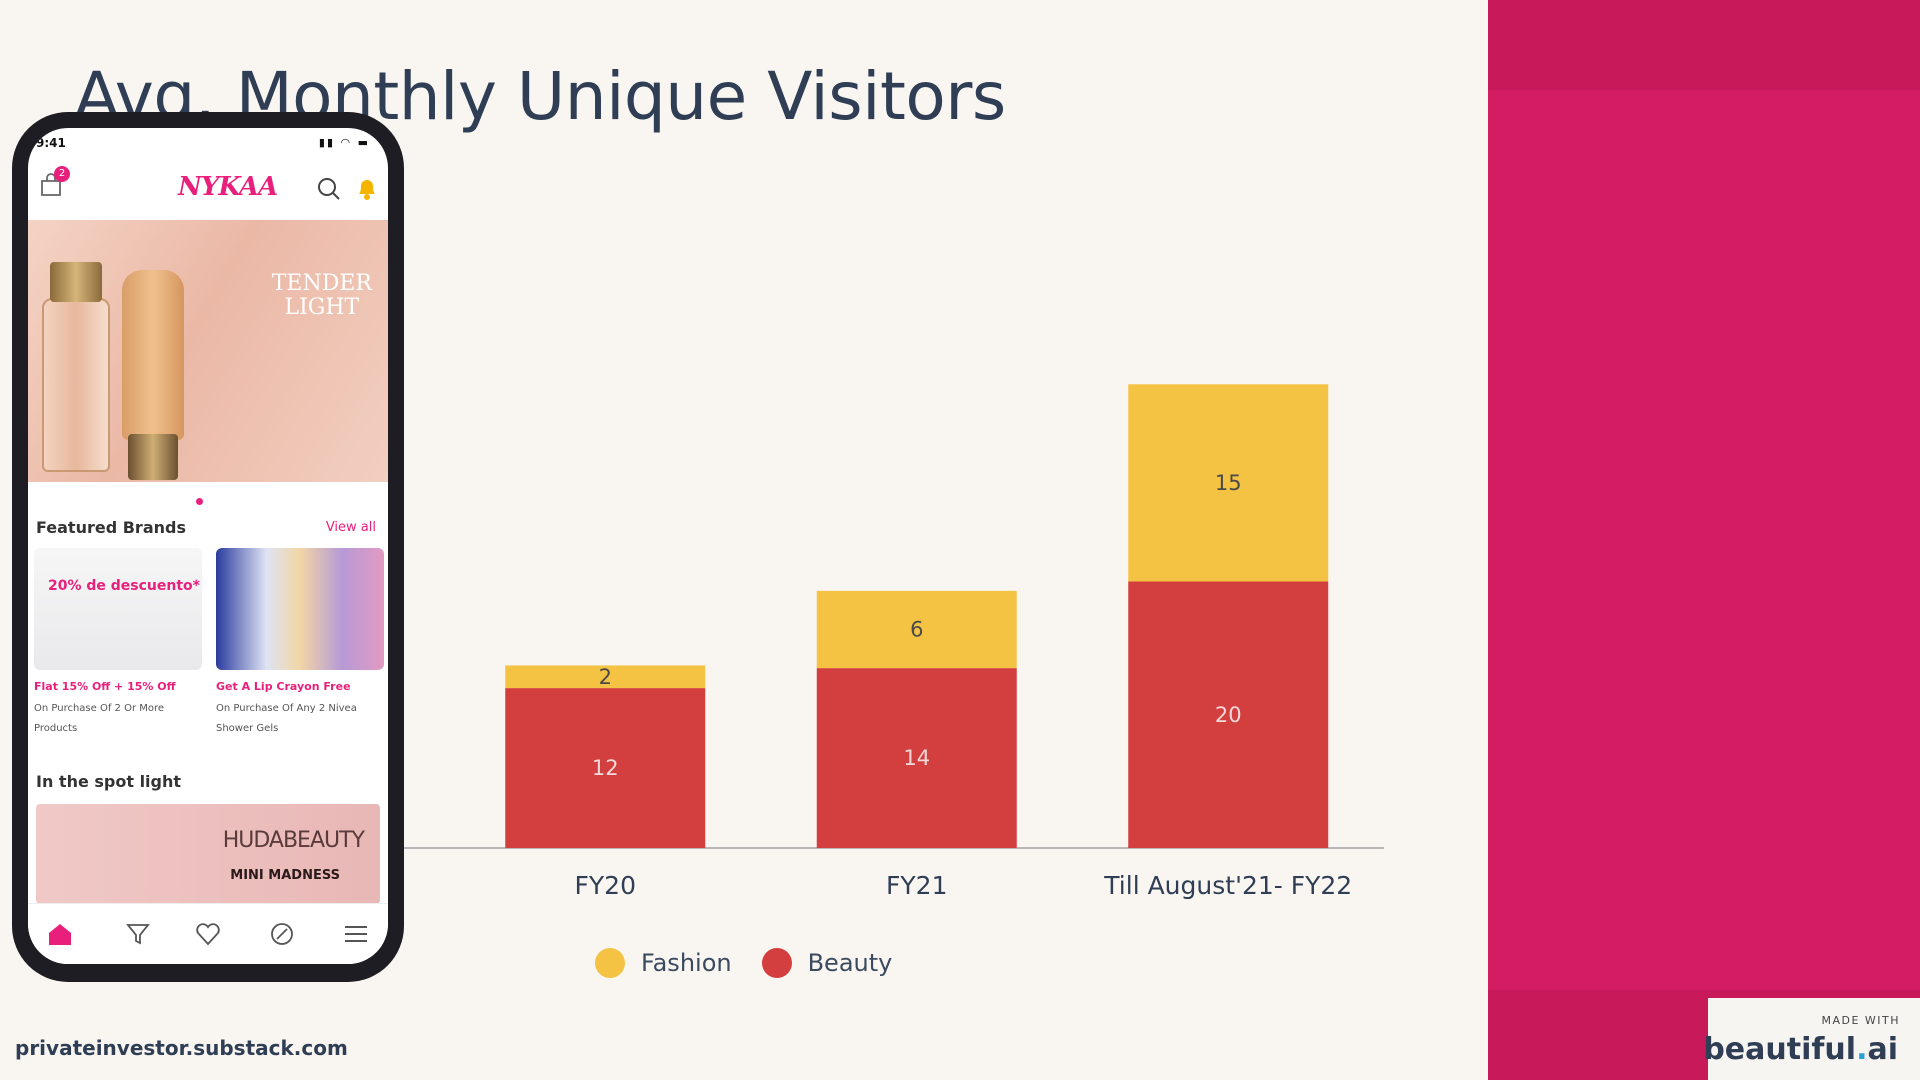  I want to click on offers-icon, so click(282, 934).